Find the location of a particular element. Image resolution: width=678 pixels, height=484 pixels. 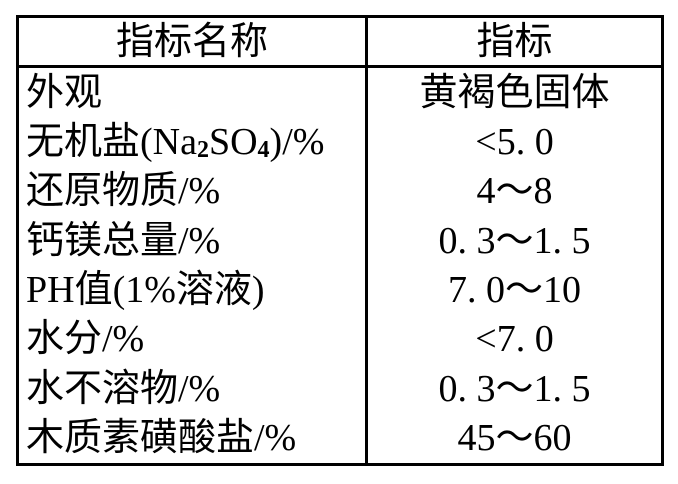

row-name: 水不溶物/% is located at coordinates (123, 388).